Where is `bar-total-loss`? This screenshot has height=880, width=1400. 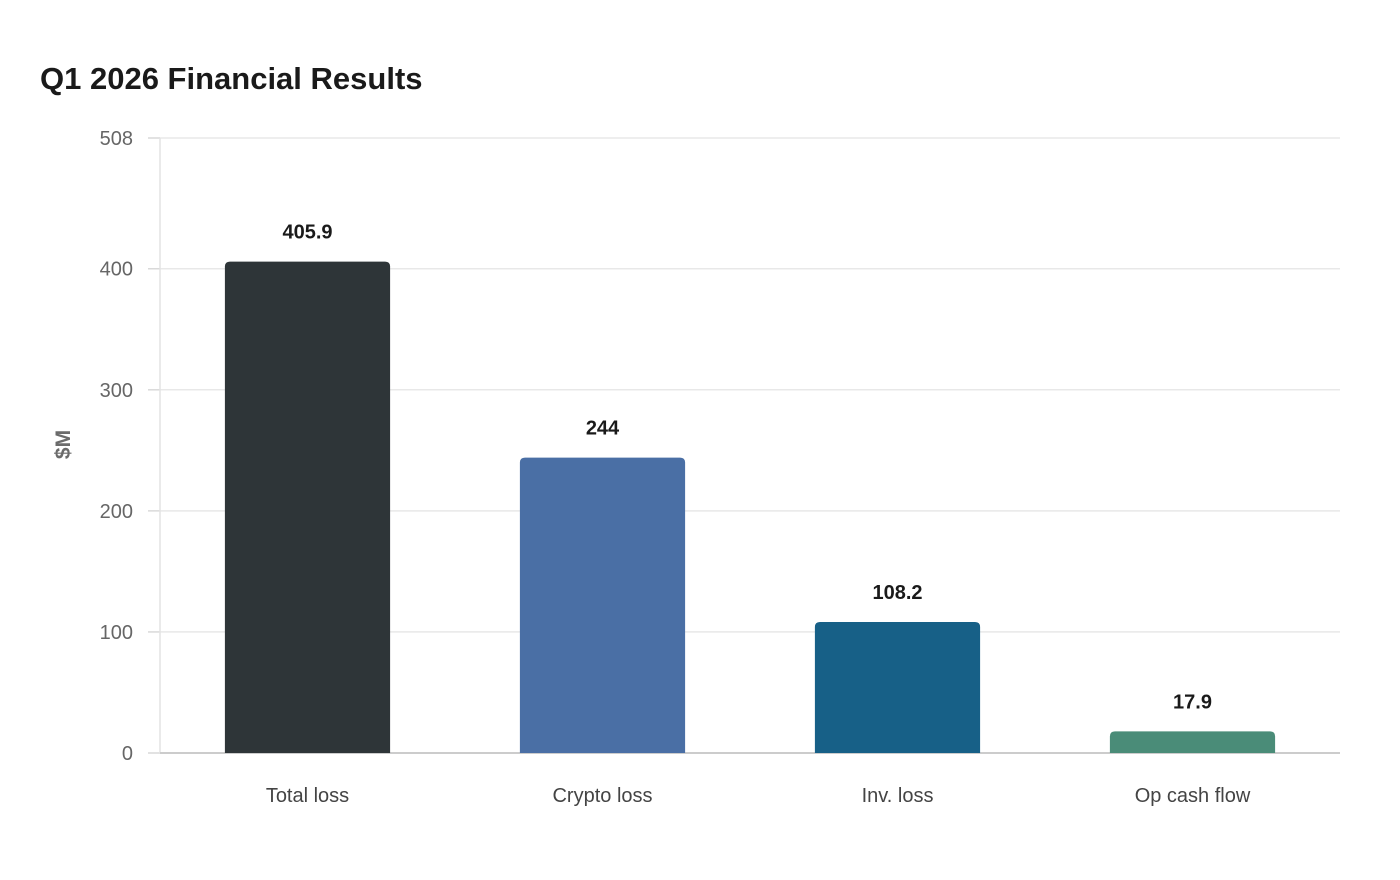 bar-total-loss is located at coordinates (307, 507).